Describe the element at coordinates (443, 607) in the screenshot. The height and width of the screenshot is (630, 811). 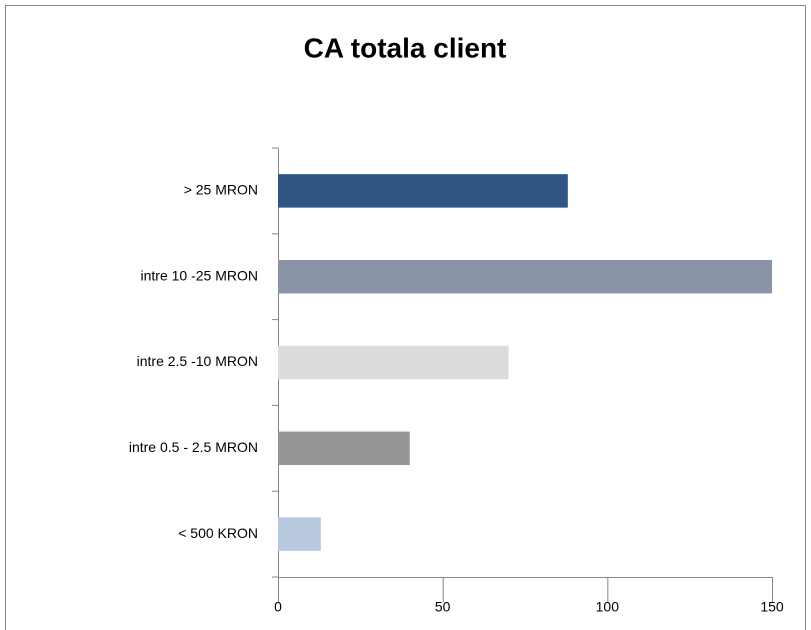
I see `x-tick-label: 50` at that location.